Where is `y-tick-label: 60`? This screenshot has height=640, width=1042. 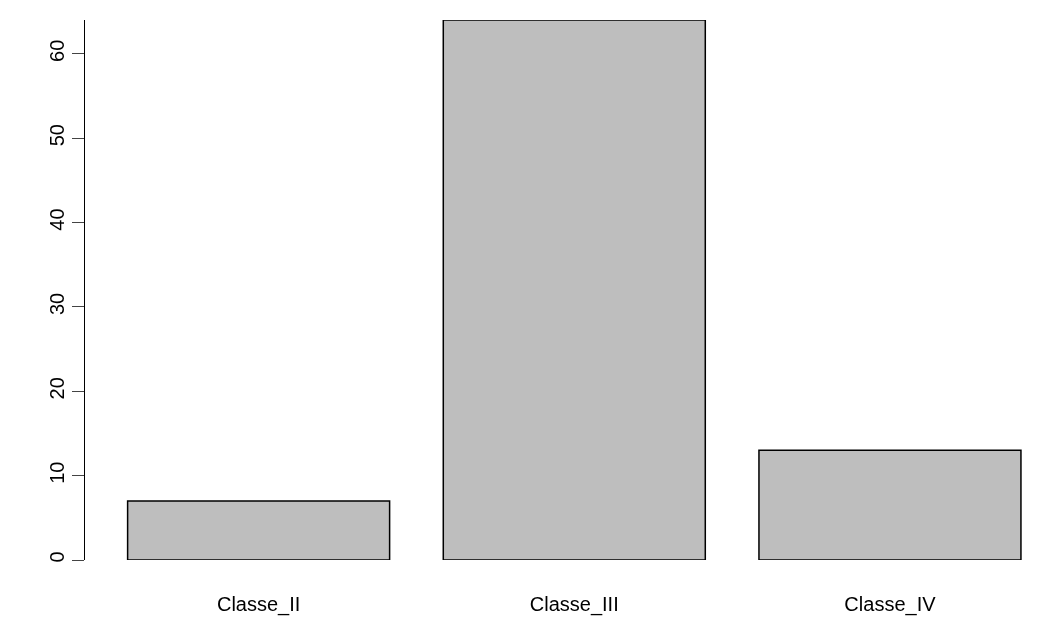 y-tick-label: 60 is located at coordinates (57, 50).